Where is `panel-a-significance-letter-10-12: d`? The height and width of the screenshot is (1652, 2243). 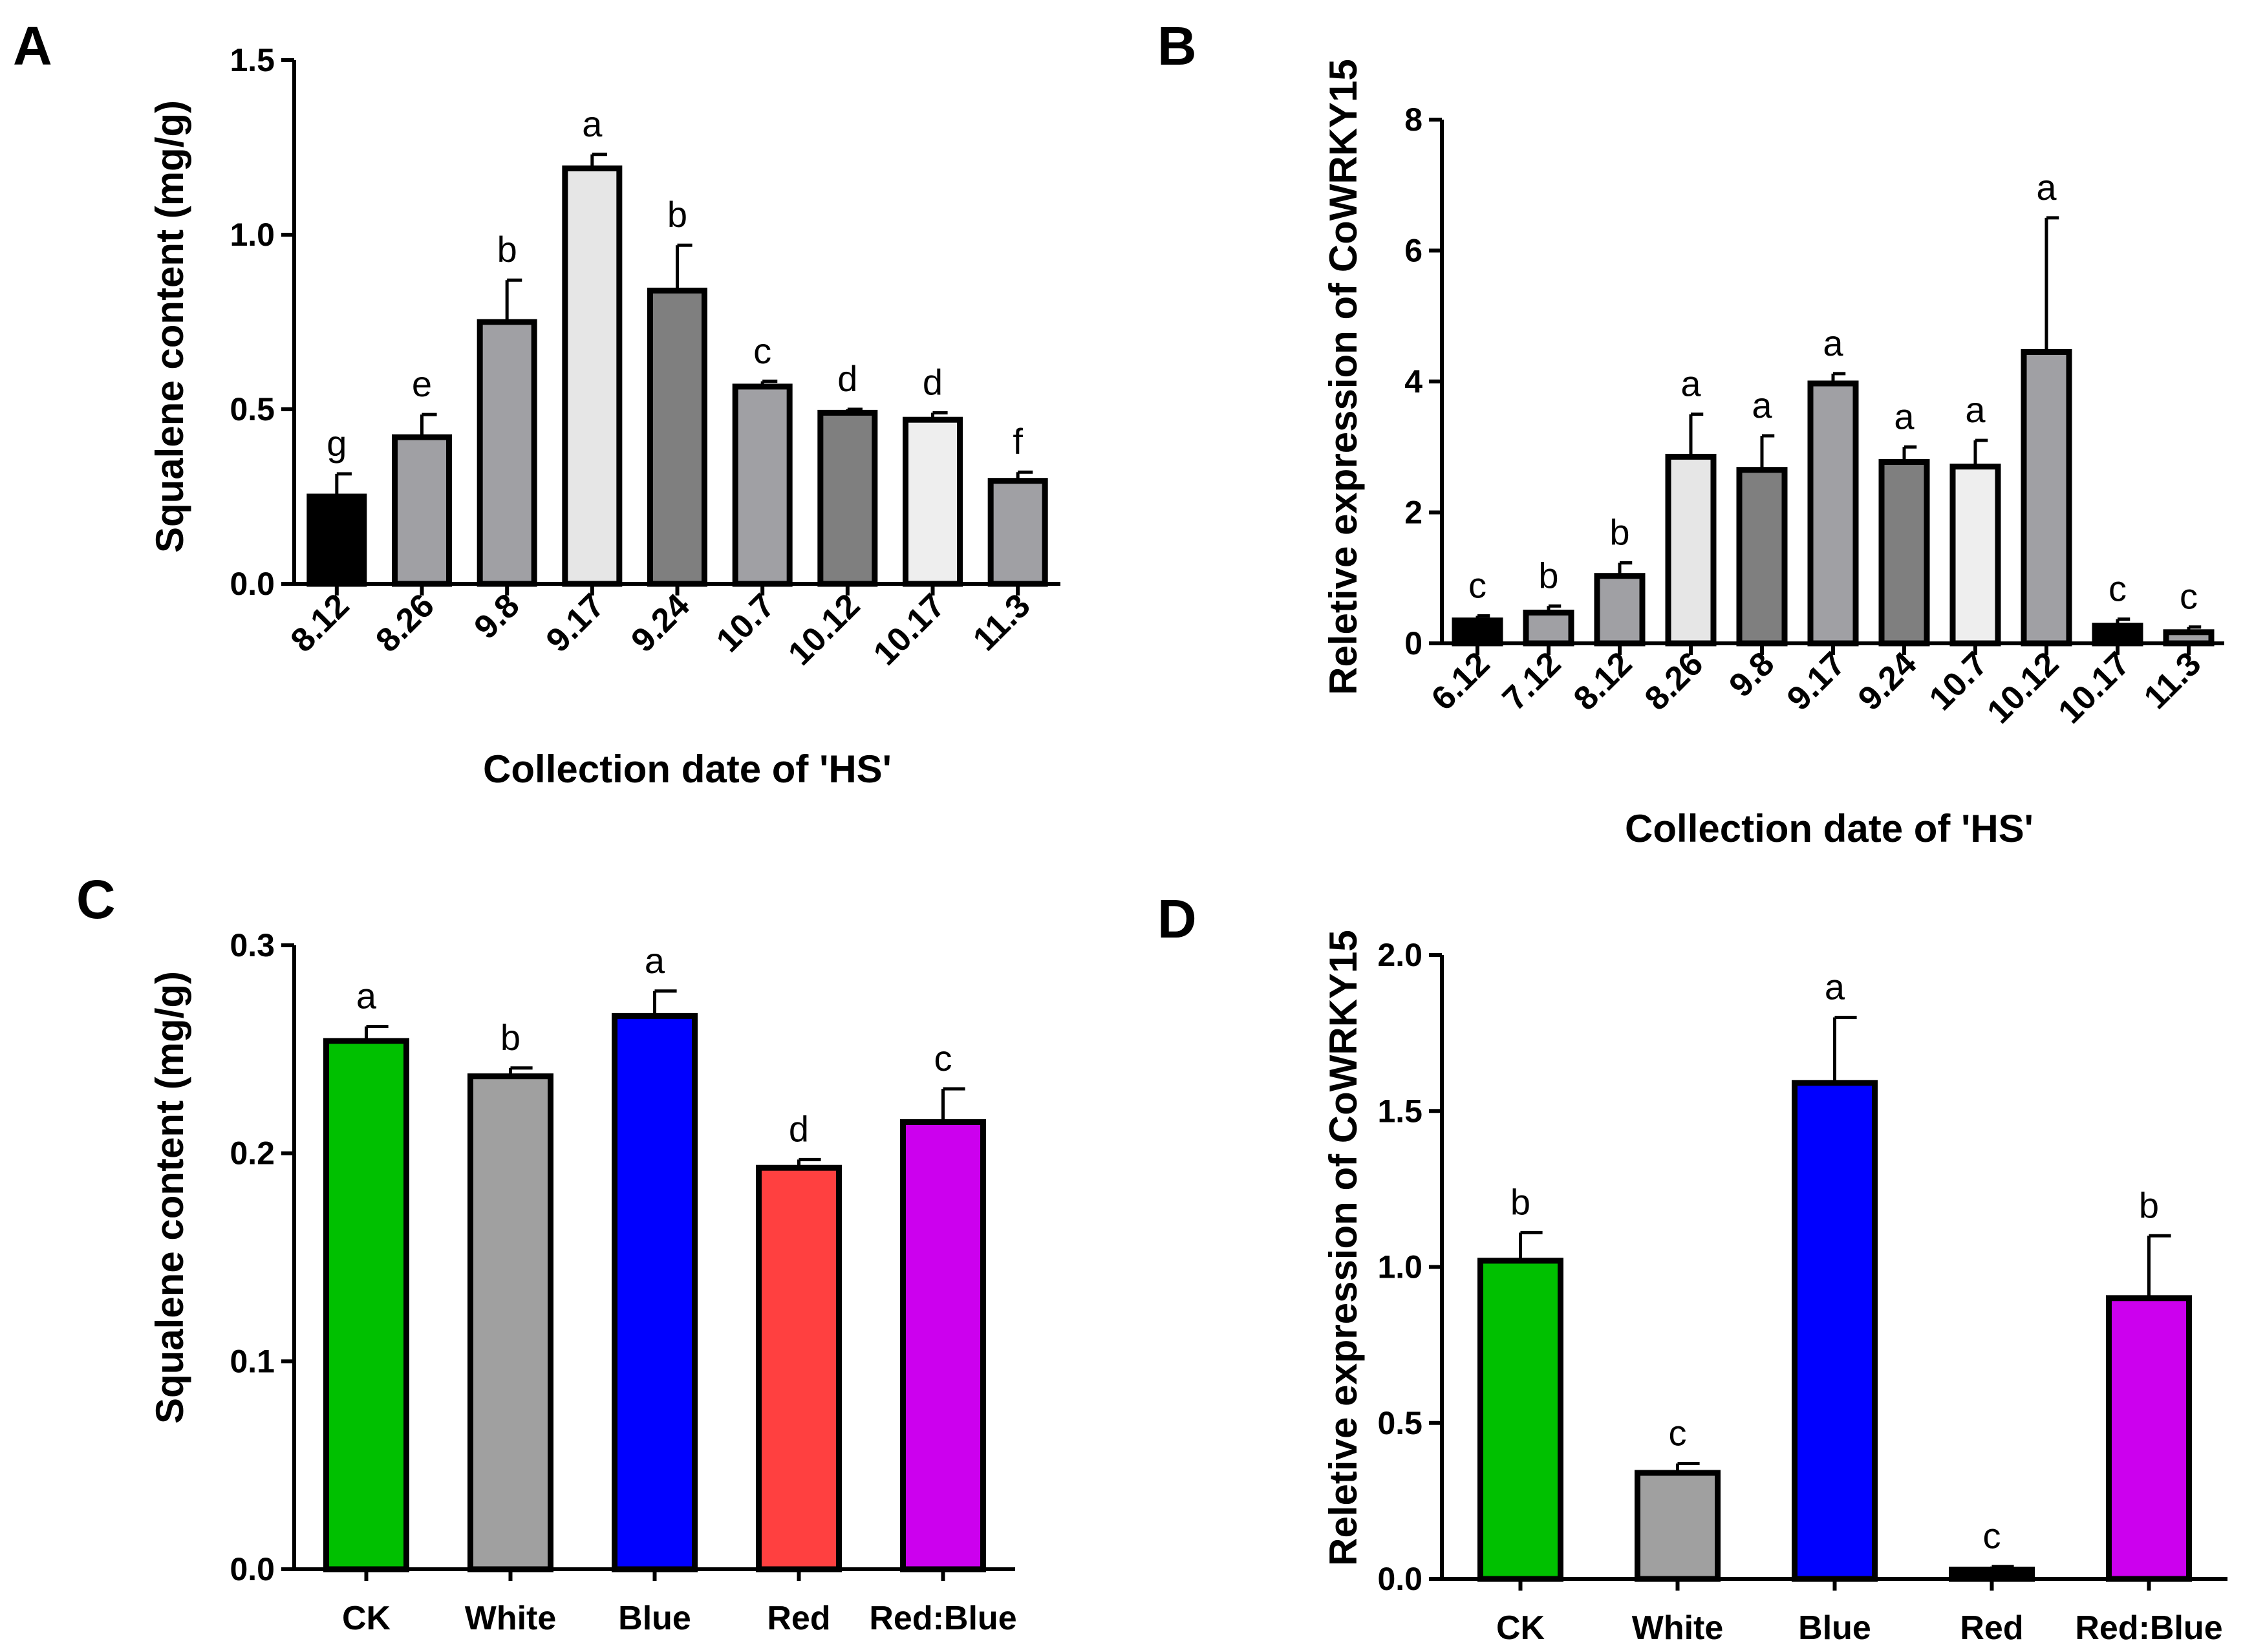
panel-a-significance-letter-10-12: d is located at coordinates (847, 379).